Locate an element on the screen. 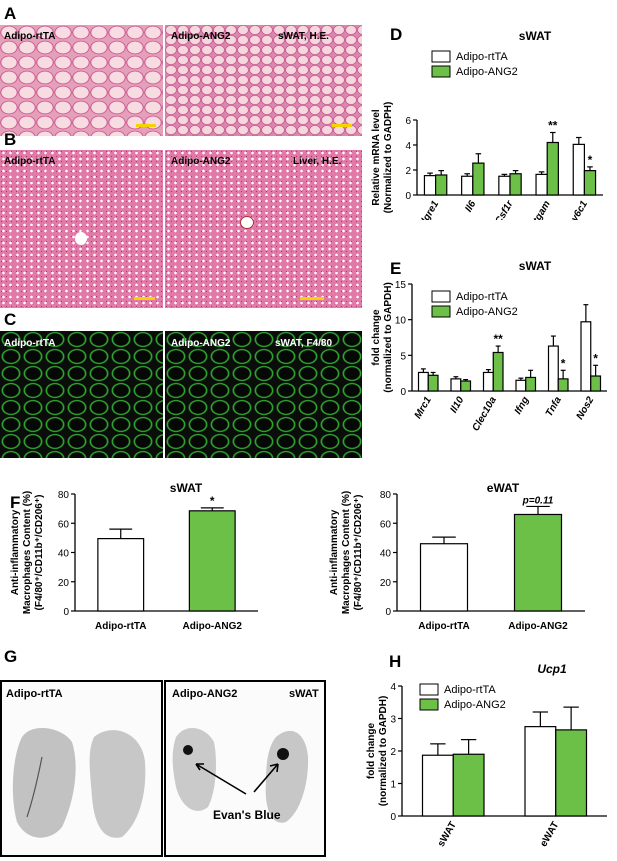 The image size is (617, 861). y-axis-label: (F4/80⁺/CD11b⁺/CD206⁺) is located at coordinates (358, 553).